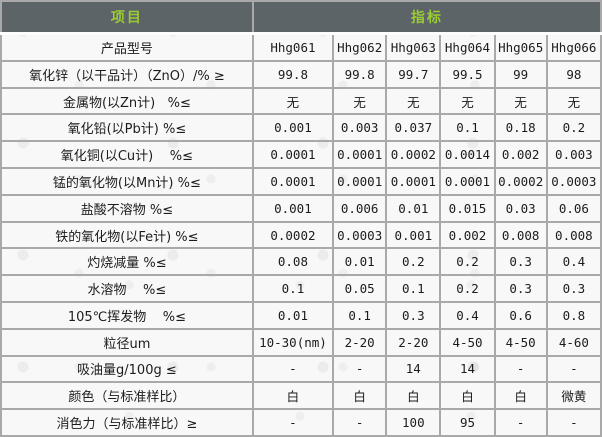 Image resolution: width=602 pixels, height=437 pixels. What do you see at coordinates (127, 47) in the screenshot?
I see `row-label: 产品型号` at bounding box center [127, 47].